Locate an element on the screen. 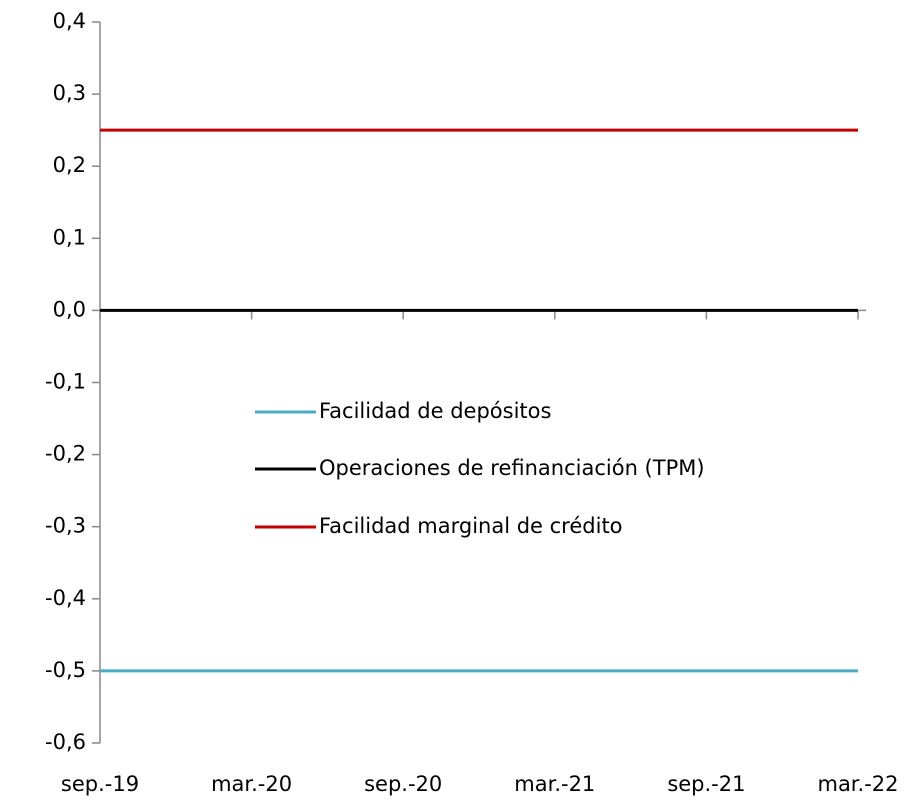  legend-label: Operaciones de refinanciación (TPM) is located at coordinates (512, 468).